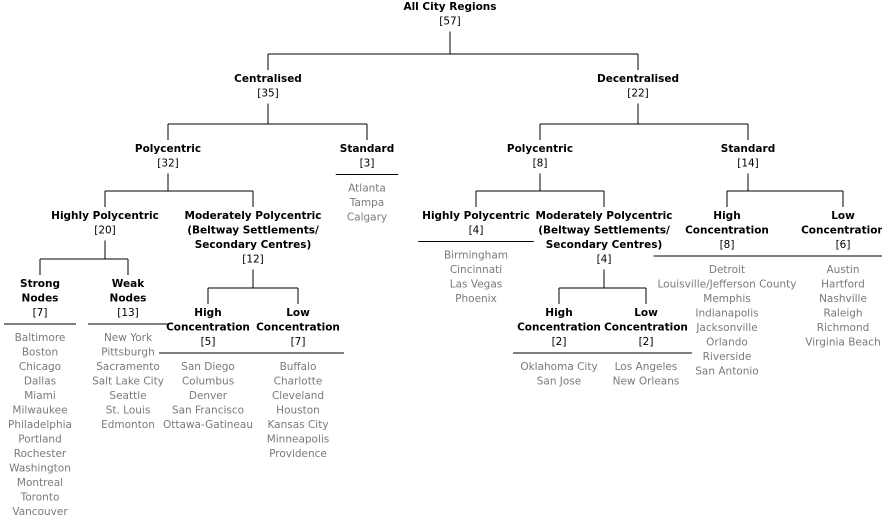 The width and height of the screenshot is (882, 517). I want to click on city: Oklahoma City, so click(558, 367).